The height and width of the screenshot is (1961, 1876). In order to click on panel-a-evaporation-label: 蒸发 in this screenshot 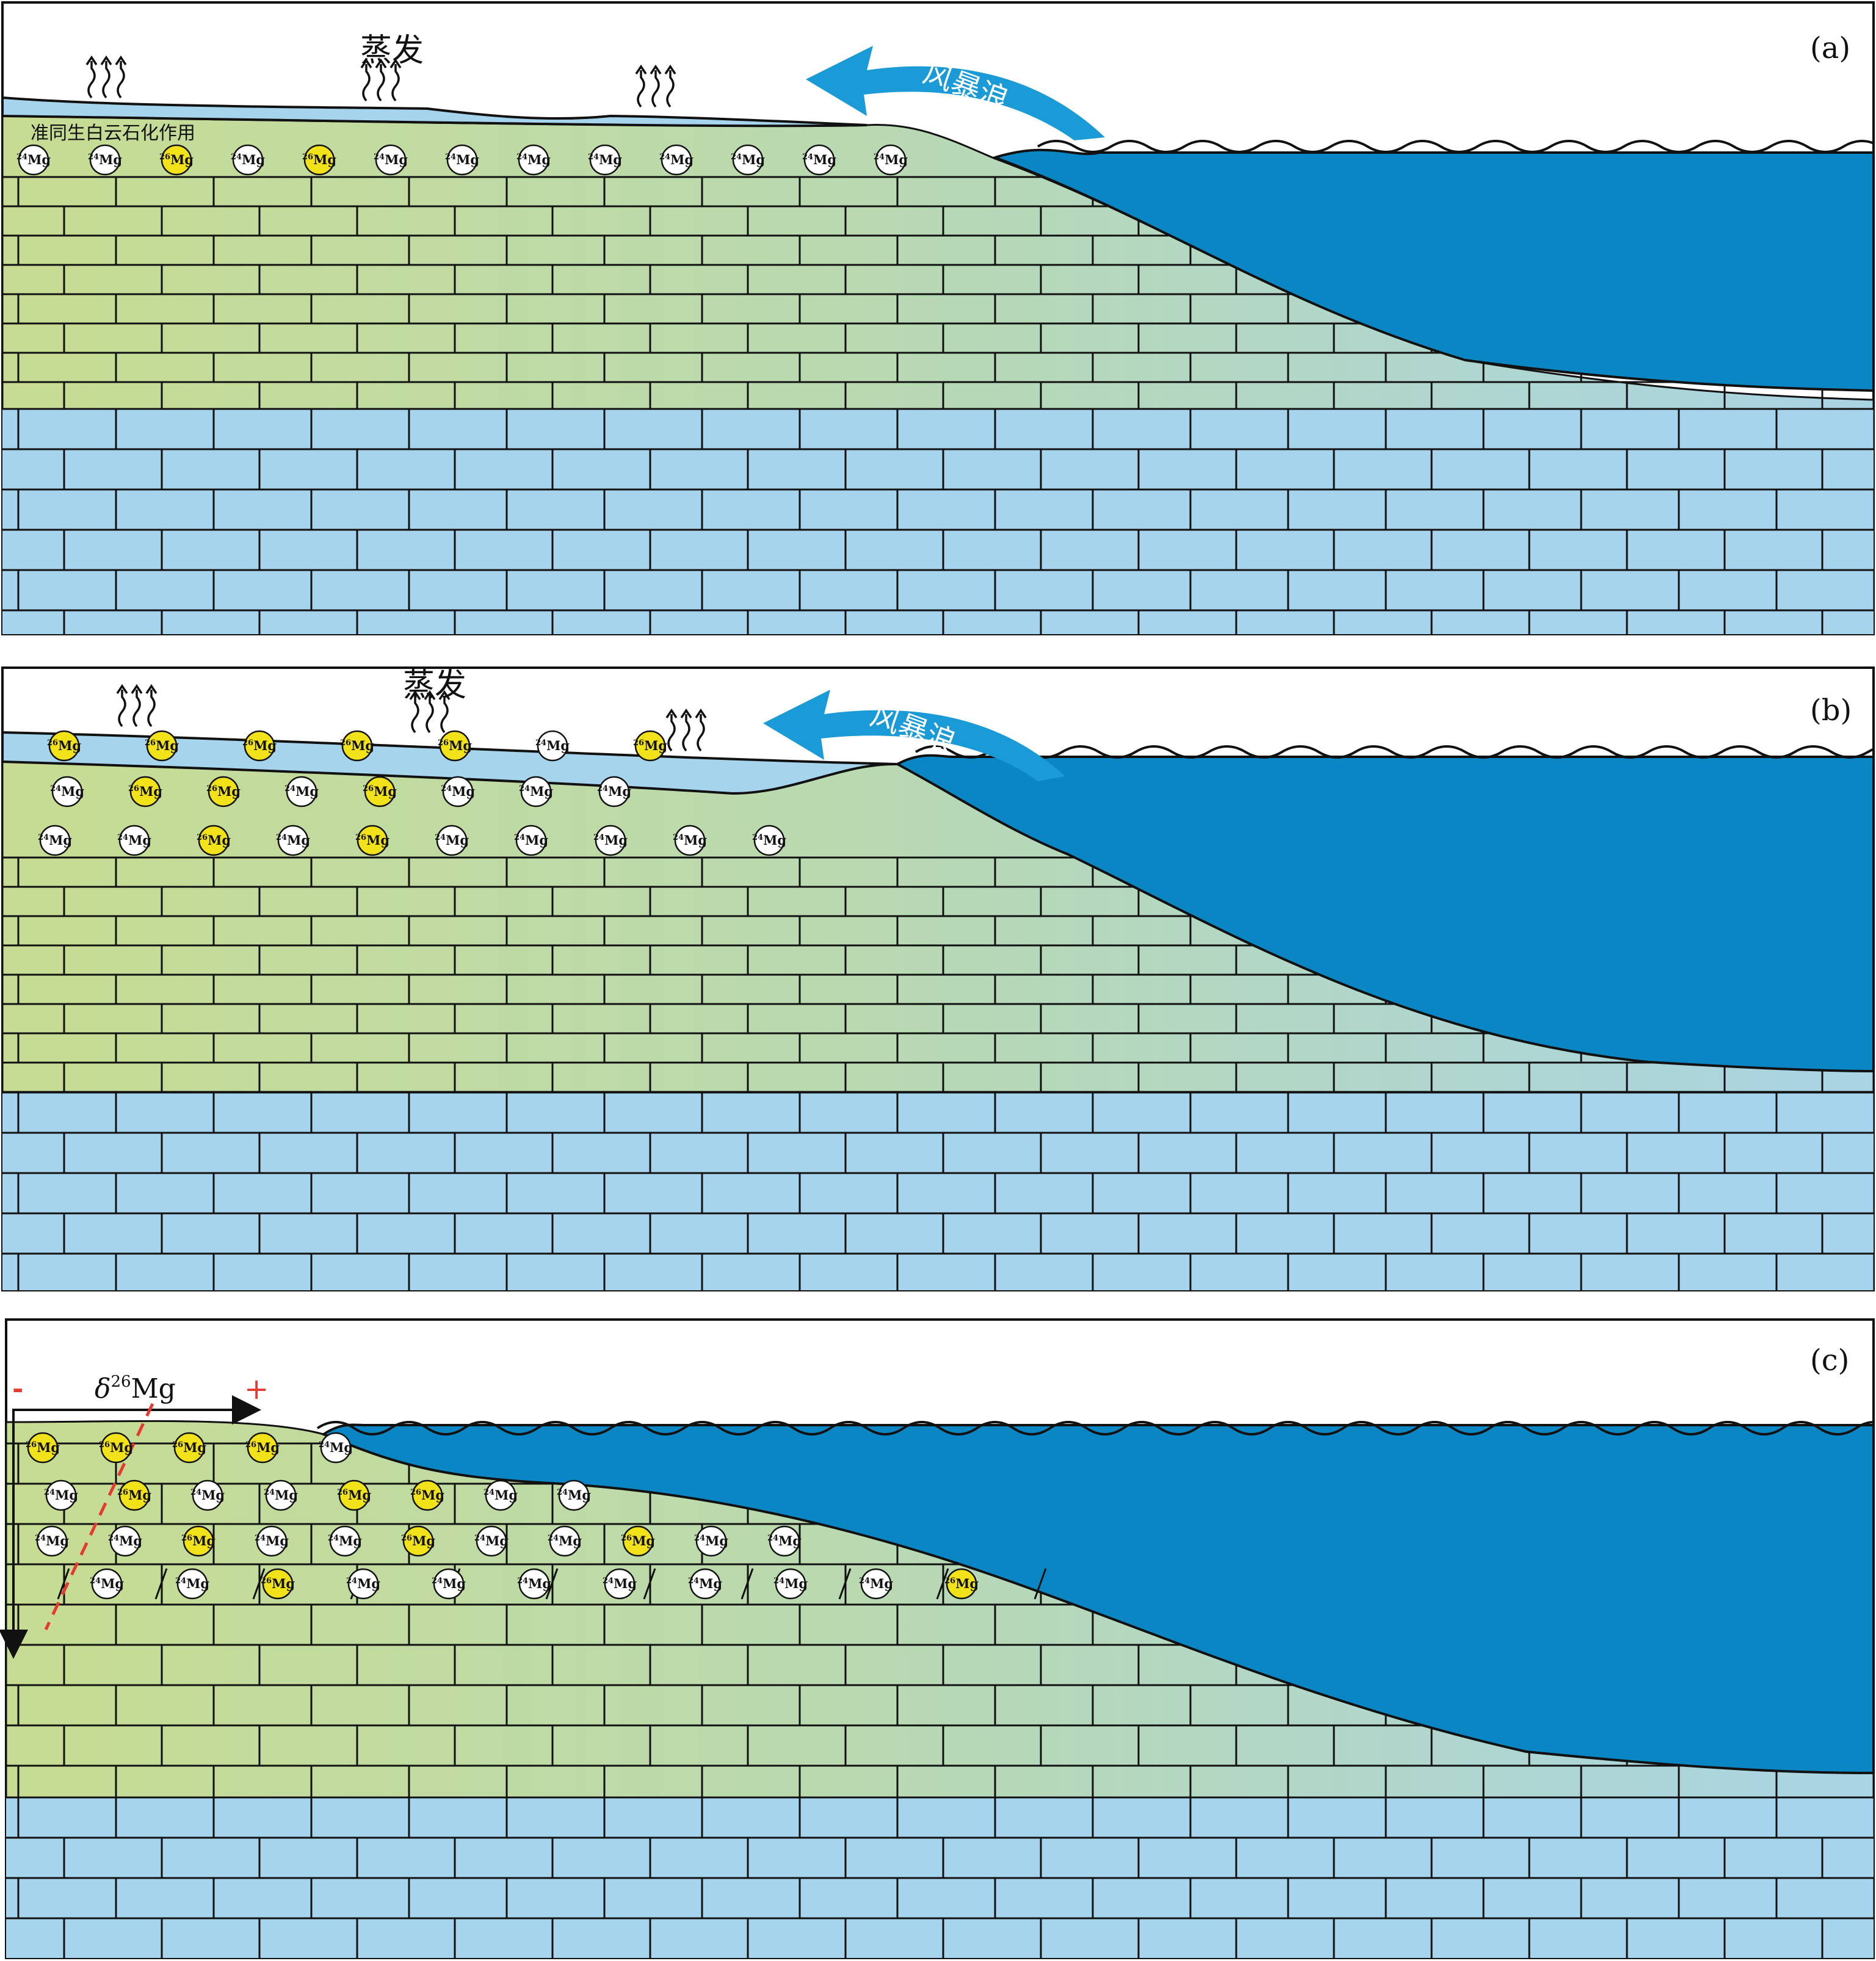, I will do `click(392, 51)`.